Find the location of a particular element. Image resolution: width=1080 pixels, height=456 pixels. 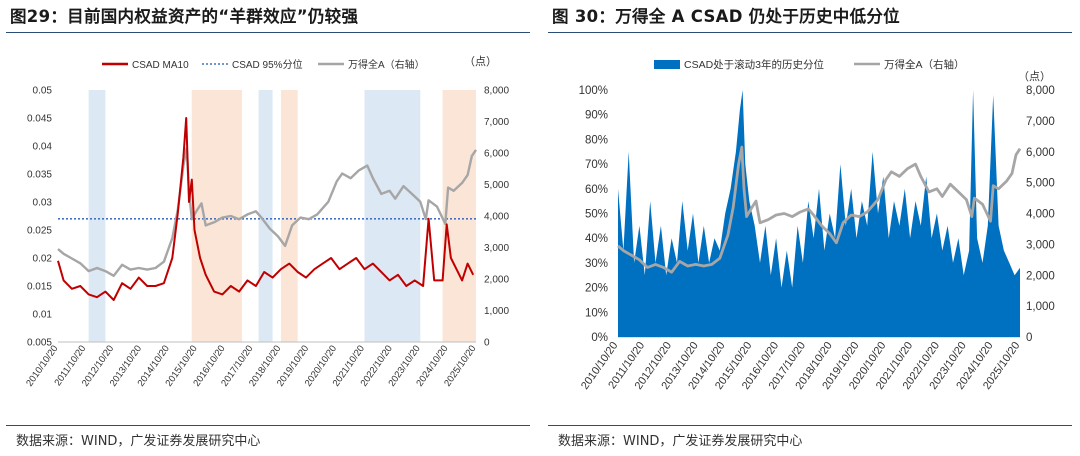

legend: CSAD MA10 CSAD 95%分位 万得全A（右轴） is located at coordinates (263, 64).